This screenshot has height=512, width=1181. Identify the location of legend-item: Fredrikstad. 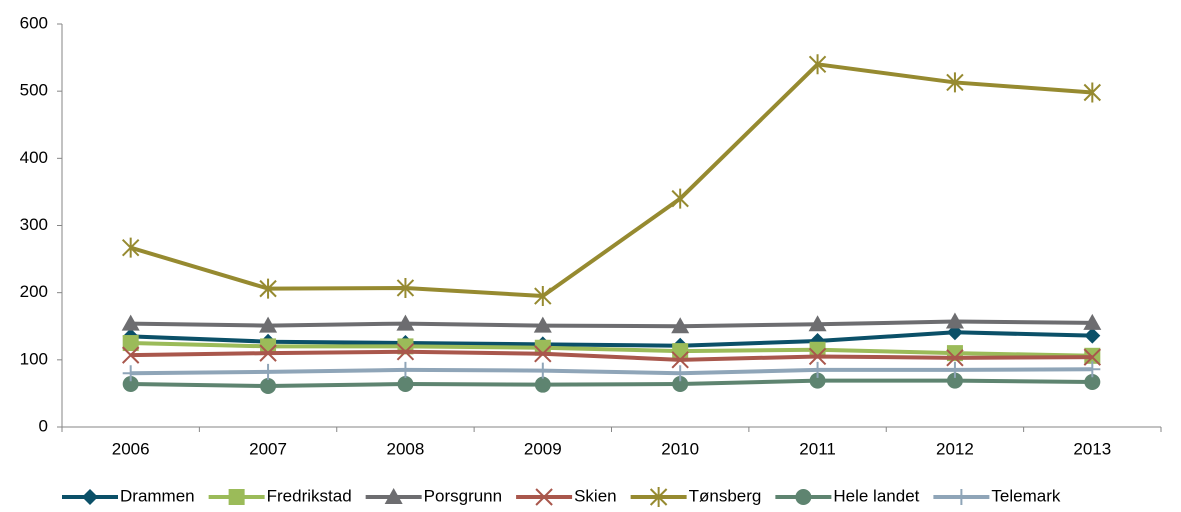
(280, 495).